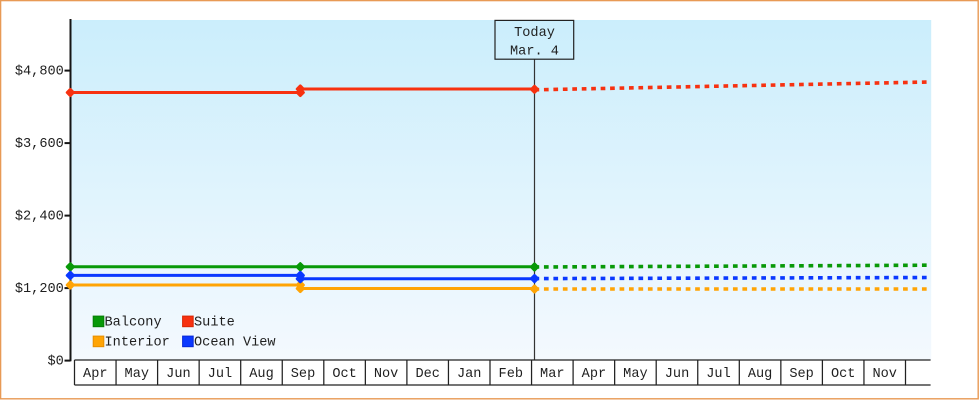 The width and height of the screenshot is (980, 400). Describe the element at coordinates (39, 289) in the screenshot. I see `svg-text: $1,200` at that location.